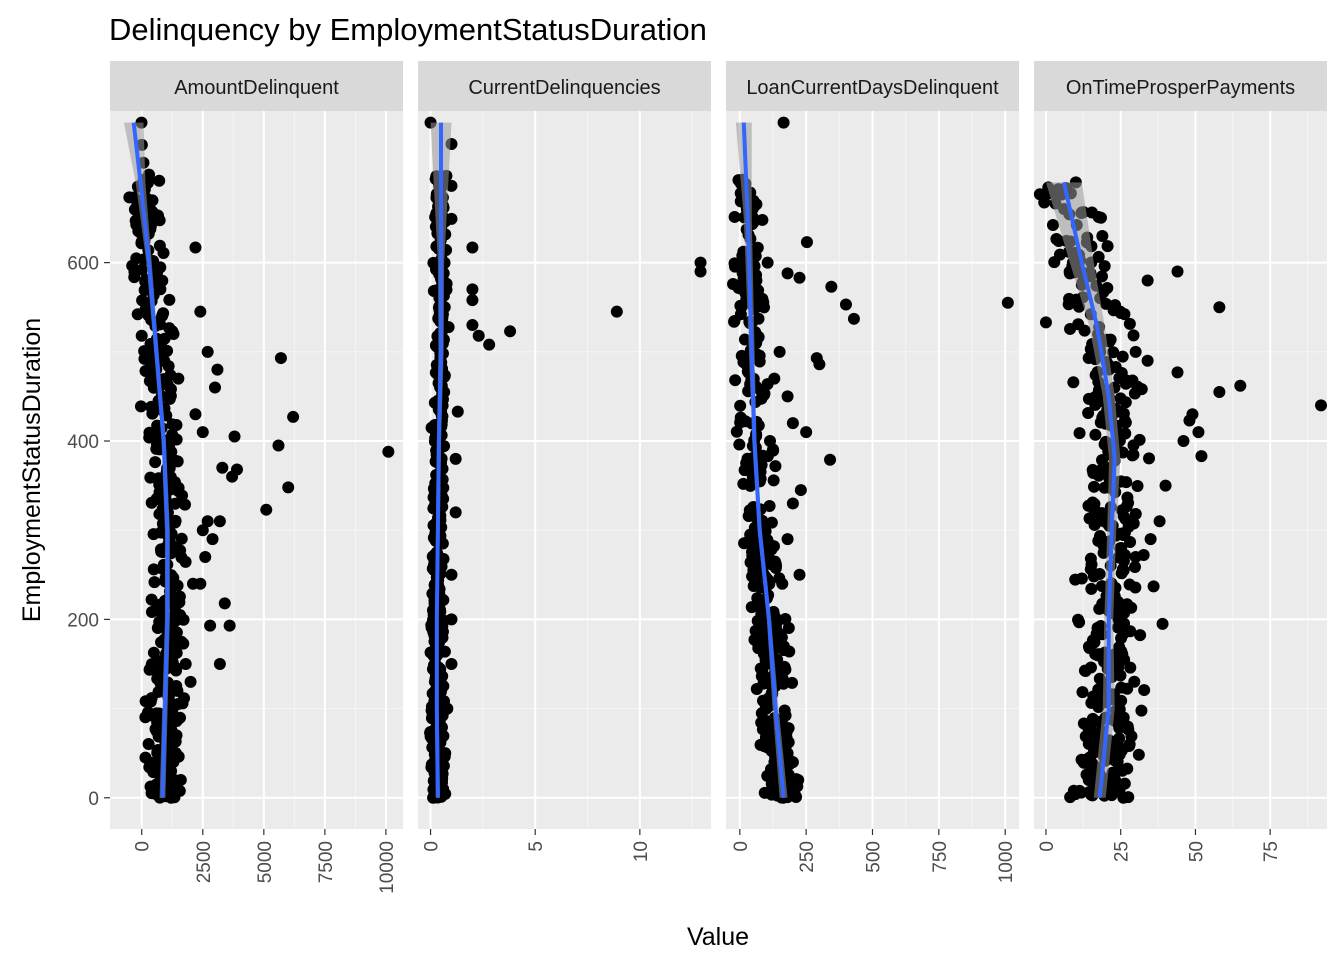  What do you see at coordinates (408, 29) in the screenshot?
I see `chart-title: Delinquency by EmploymentStatusDuration` at bounding box center [408, 29].